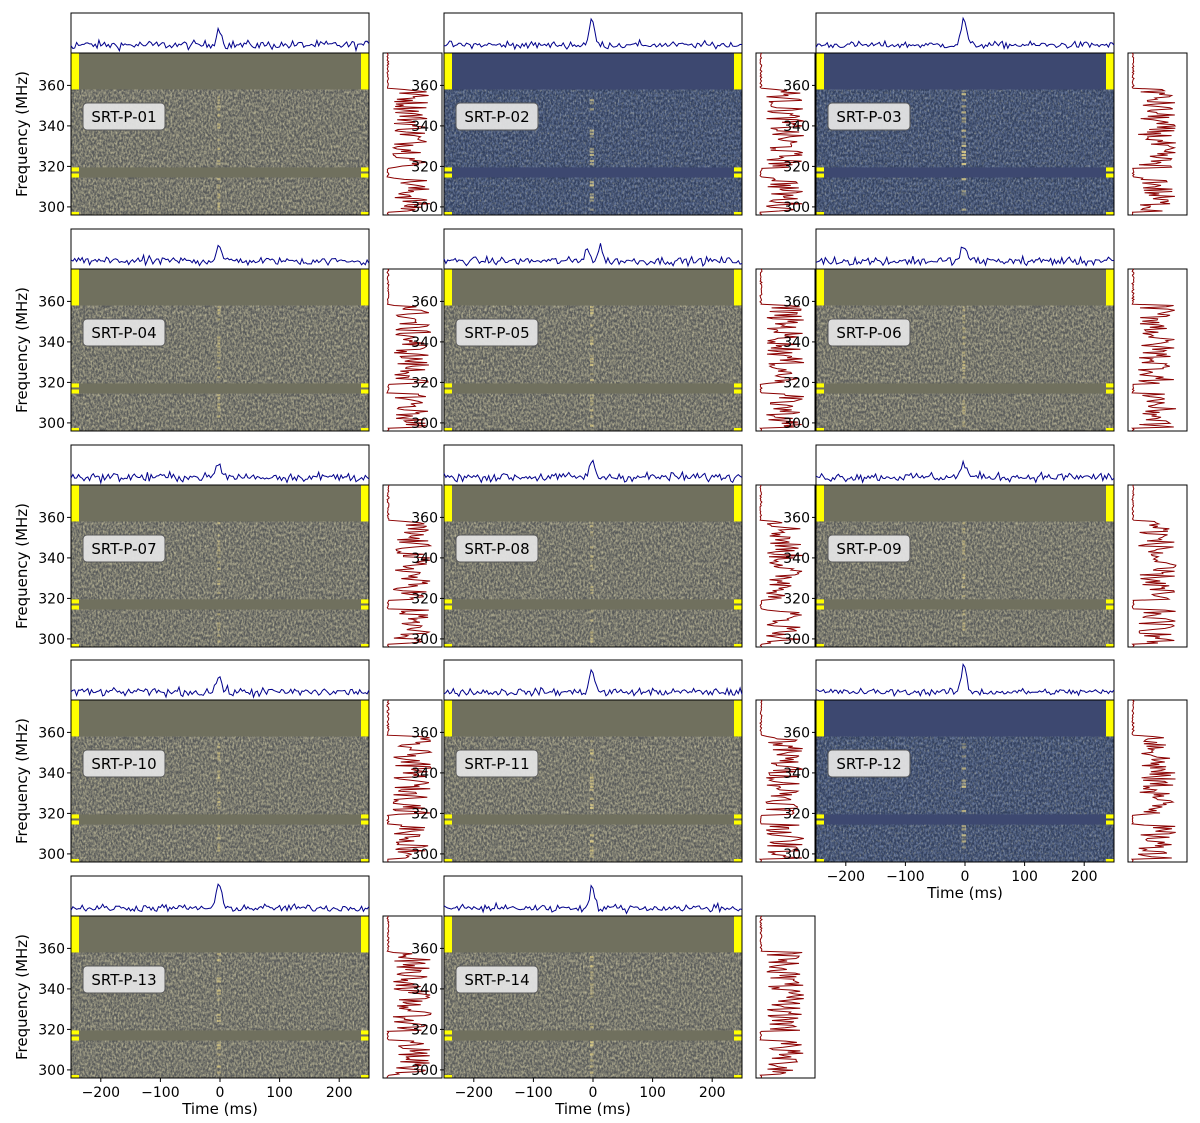 The image size is (1200, 1123). I want to click on y-axis-label: Frequency (MHz), so click(22, 350).